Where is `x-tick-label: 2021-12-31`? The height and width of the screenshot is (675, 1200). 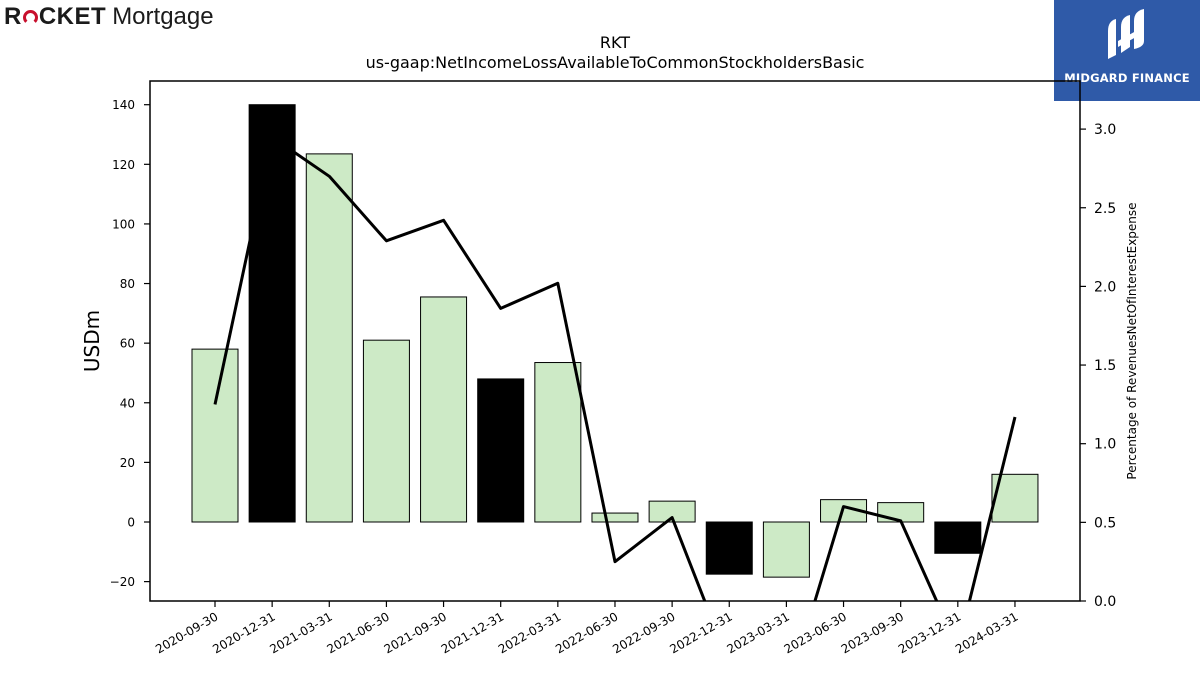 x-tick-label: 2021-12-31 is located at coordinates (472, 632).